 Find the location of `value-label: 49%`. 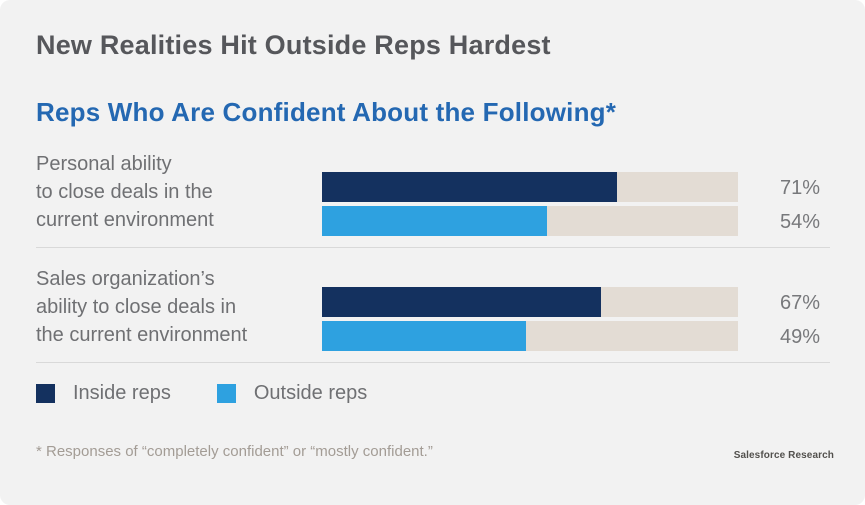

value-label: 49% is located at coordinates (799, 337).